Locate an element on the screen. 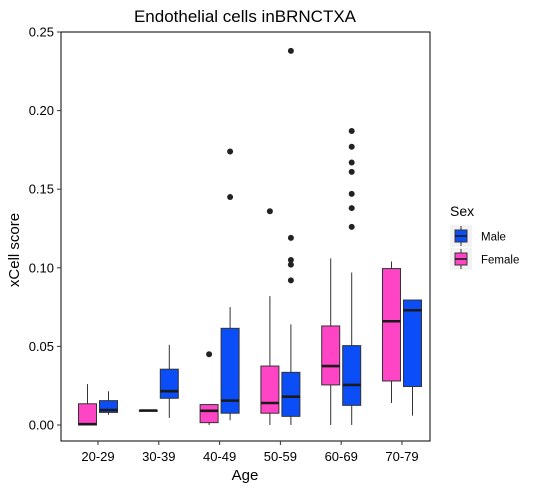 The height and width of the screenshot is (494, 536). x-tick-label: 50-59 is located at coordinates (280, 456).